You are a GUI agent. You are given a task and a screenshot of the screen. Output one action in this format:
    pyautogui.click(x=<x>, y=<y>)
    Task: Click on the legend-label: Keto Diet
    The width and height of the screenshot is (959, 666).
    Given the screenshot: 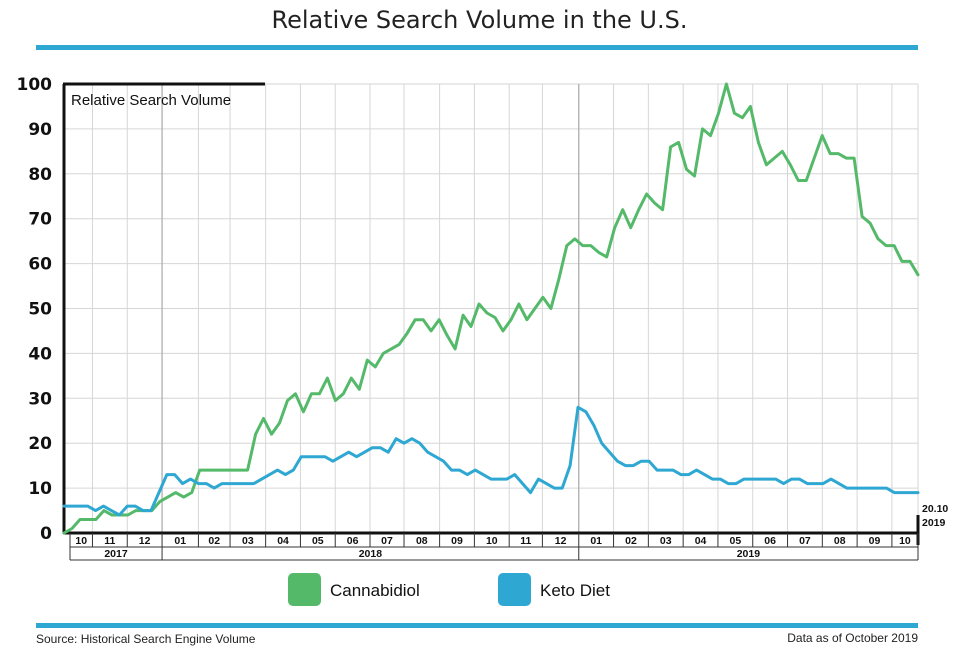 What is the action you would take?
    pyautogui.click(x=575, y=590)
    